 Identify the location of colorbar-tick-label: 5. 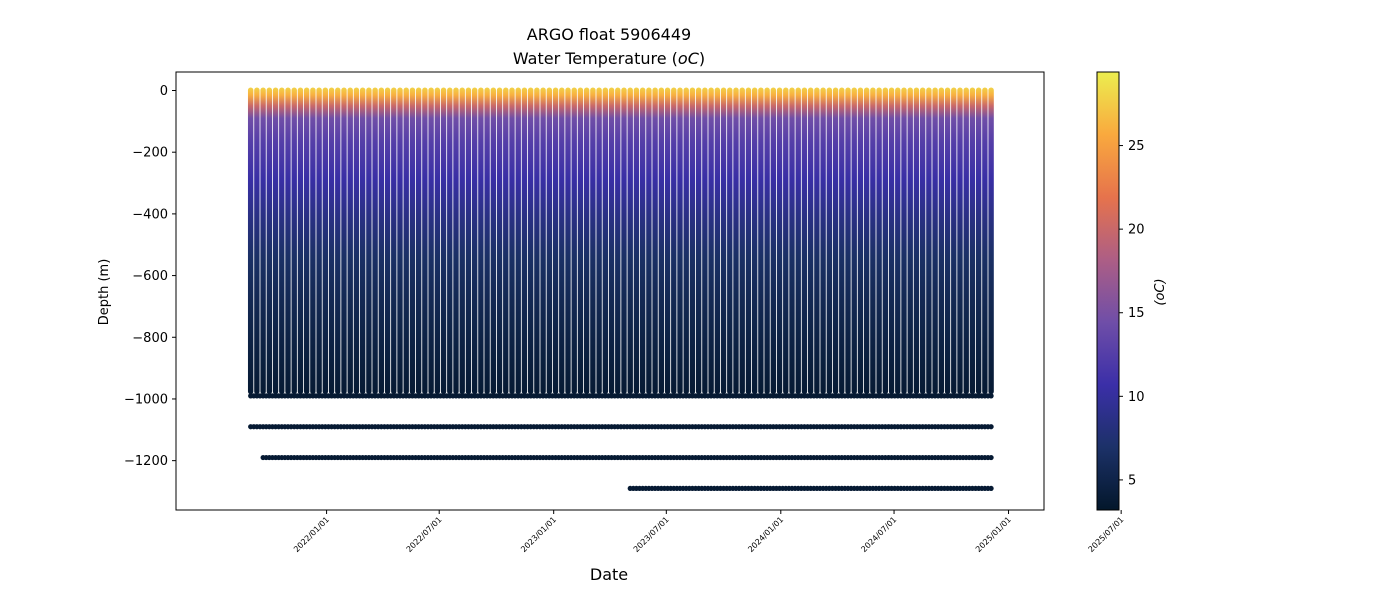
(1132, 480).